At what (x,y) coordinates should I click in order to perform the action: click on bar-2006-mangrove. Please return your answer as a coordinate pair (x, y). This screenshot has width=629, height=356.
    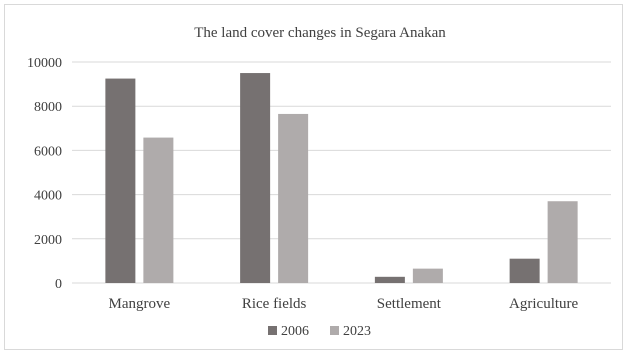
    Looking at the image, I should click on (120, 180).